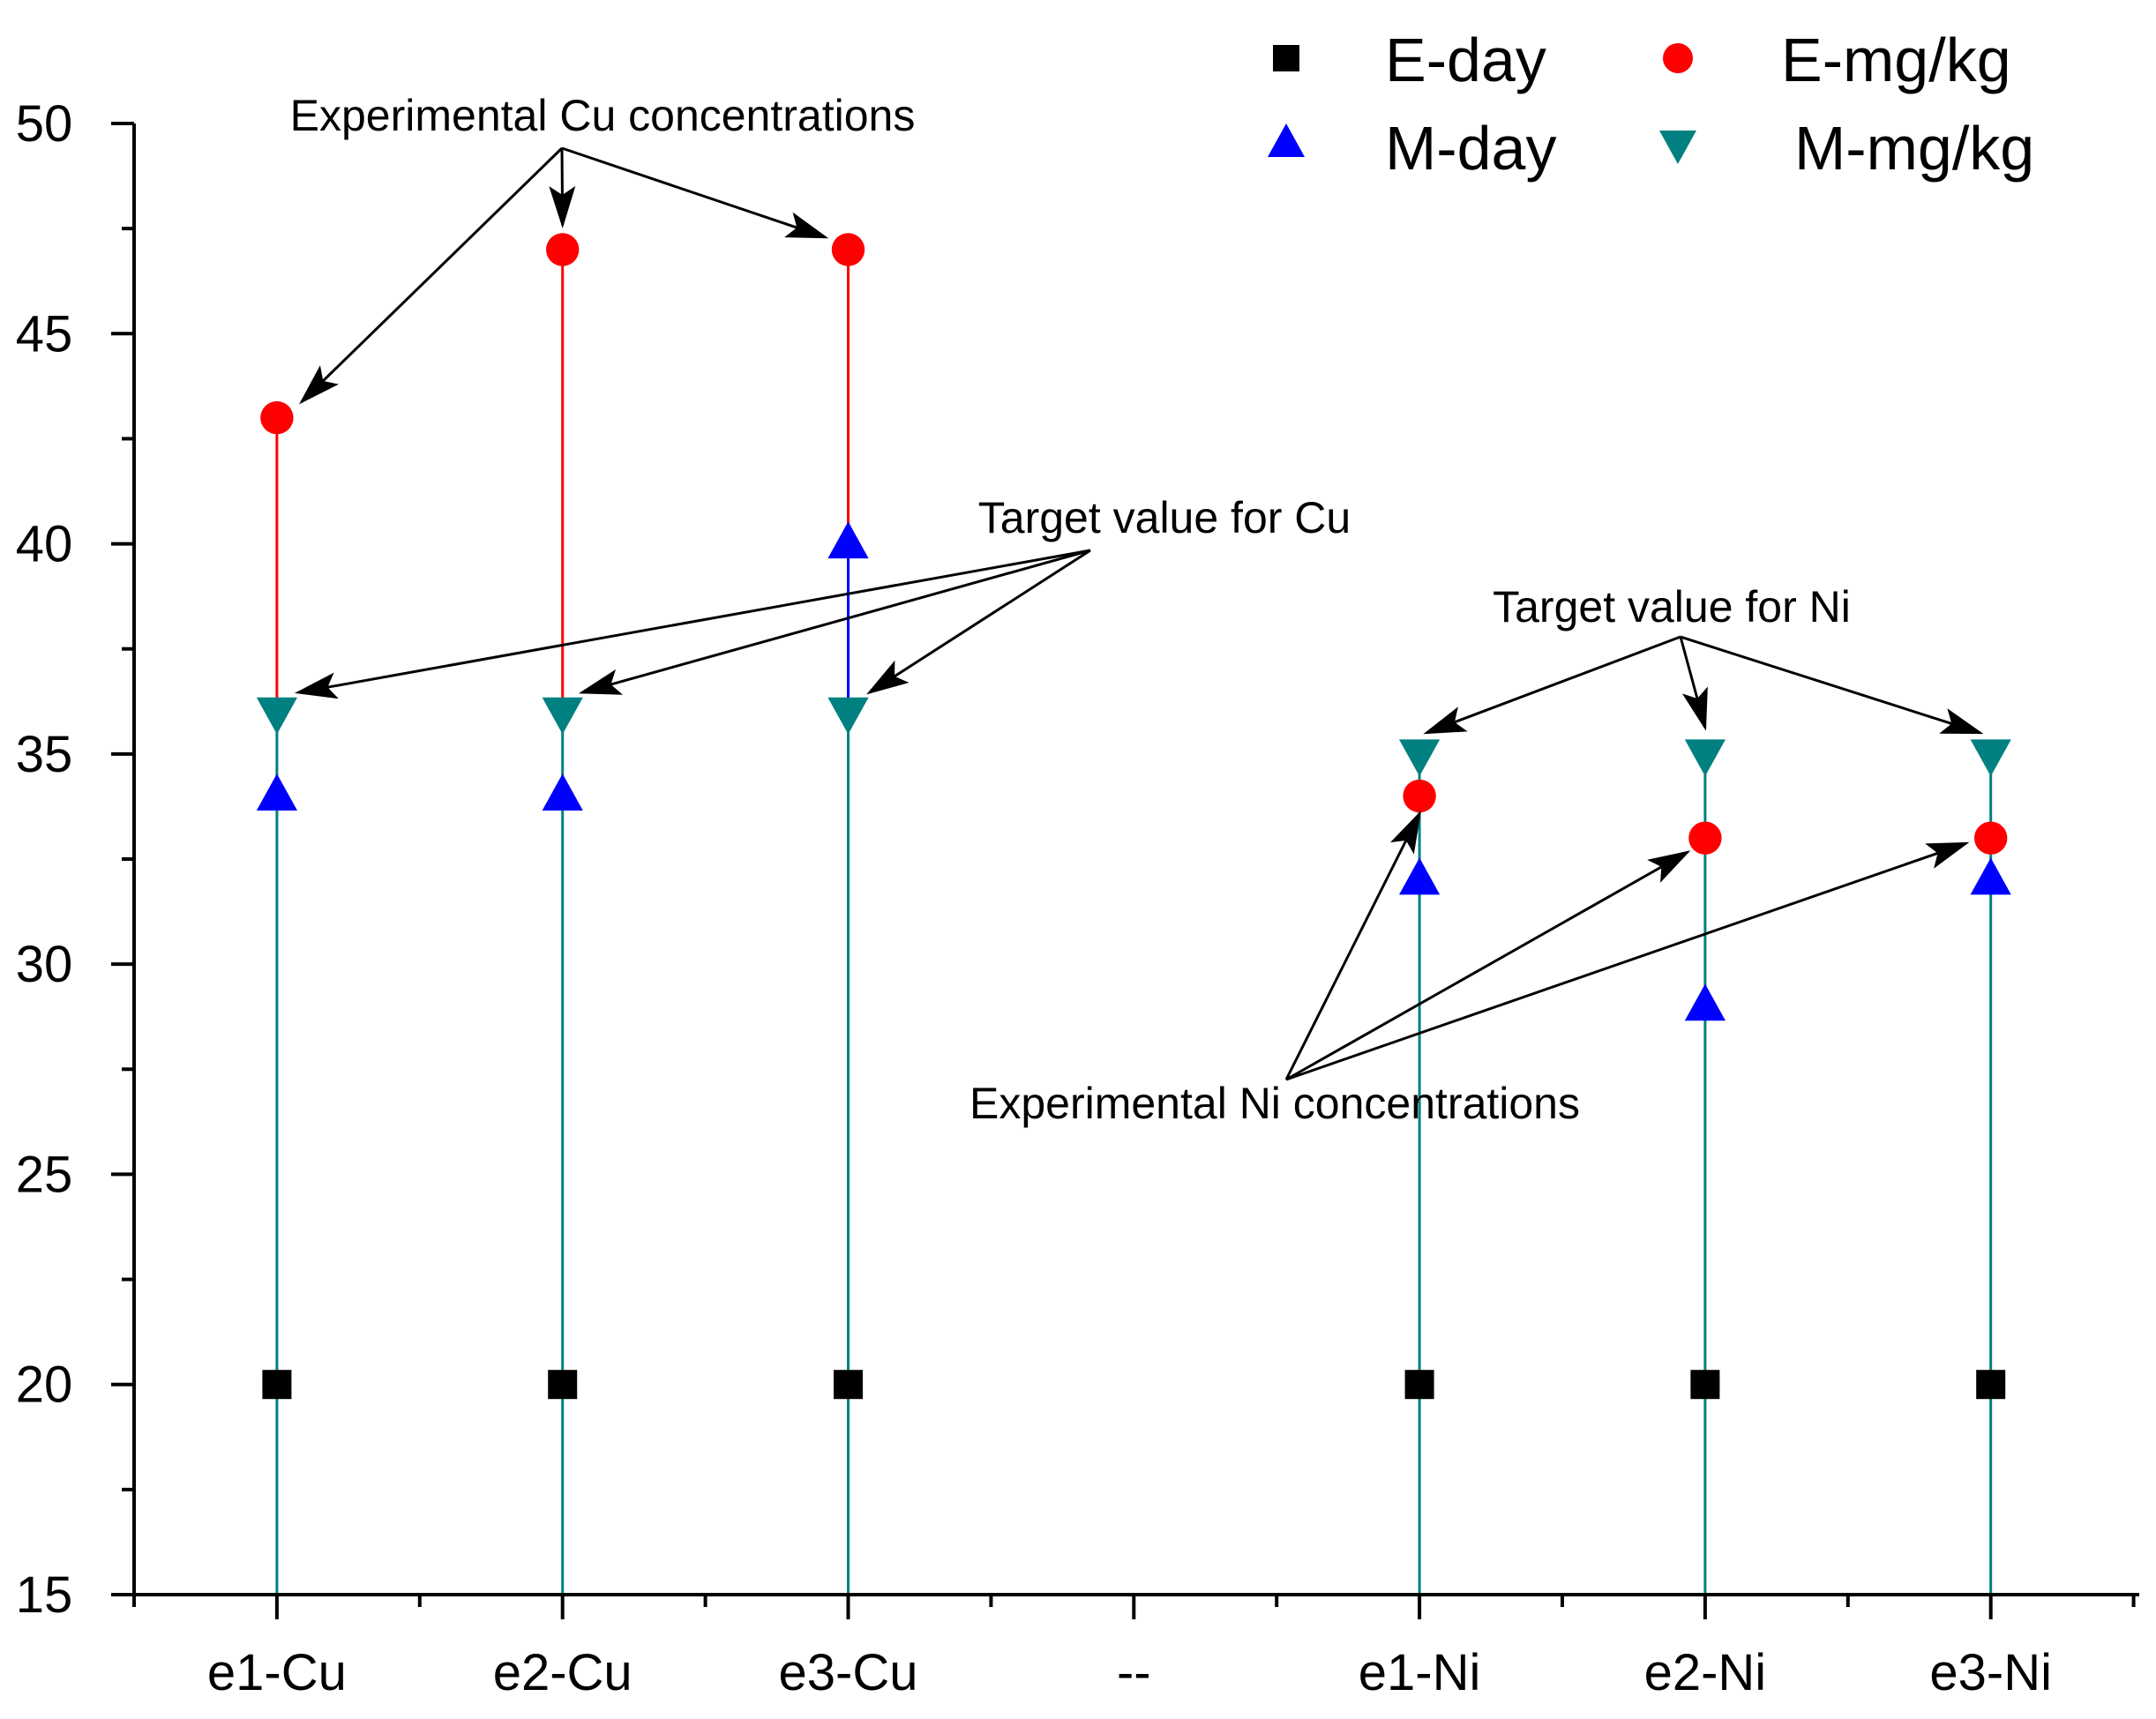 The image size is (2156, 1719). What do you see at coordinates (1705, 758) in the screenshot?
I see `point-m-mg-kg-e2-ni` at bounding box center [1705, 758].